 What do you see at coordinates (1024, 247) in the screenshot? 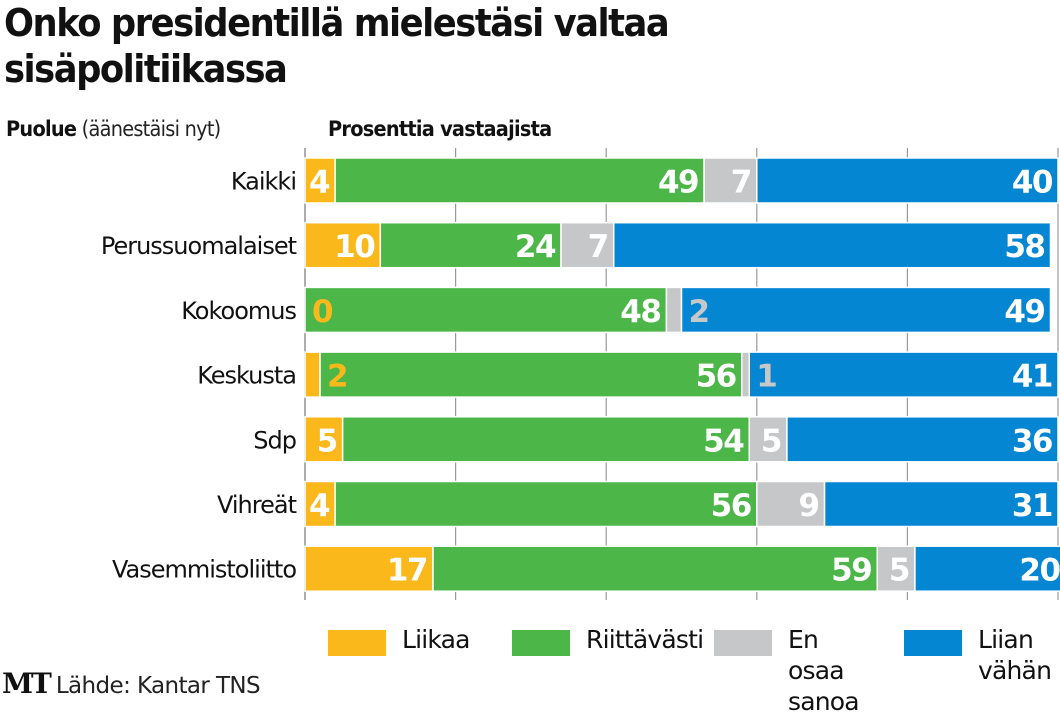
I see `value-label-liian_vahan: 58` at bounding box center [1024, 247].